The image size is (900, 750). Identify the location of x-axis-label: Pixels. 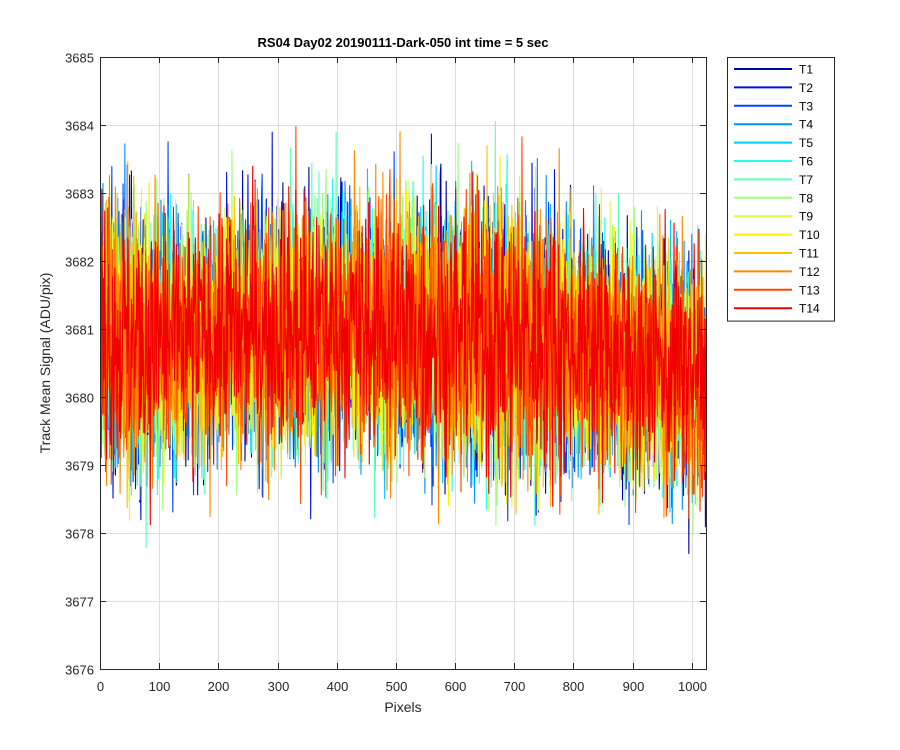
(402, 707).